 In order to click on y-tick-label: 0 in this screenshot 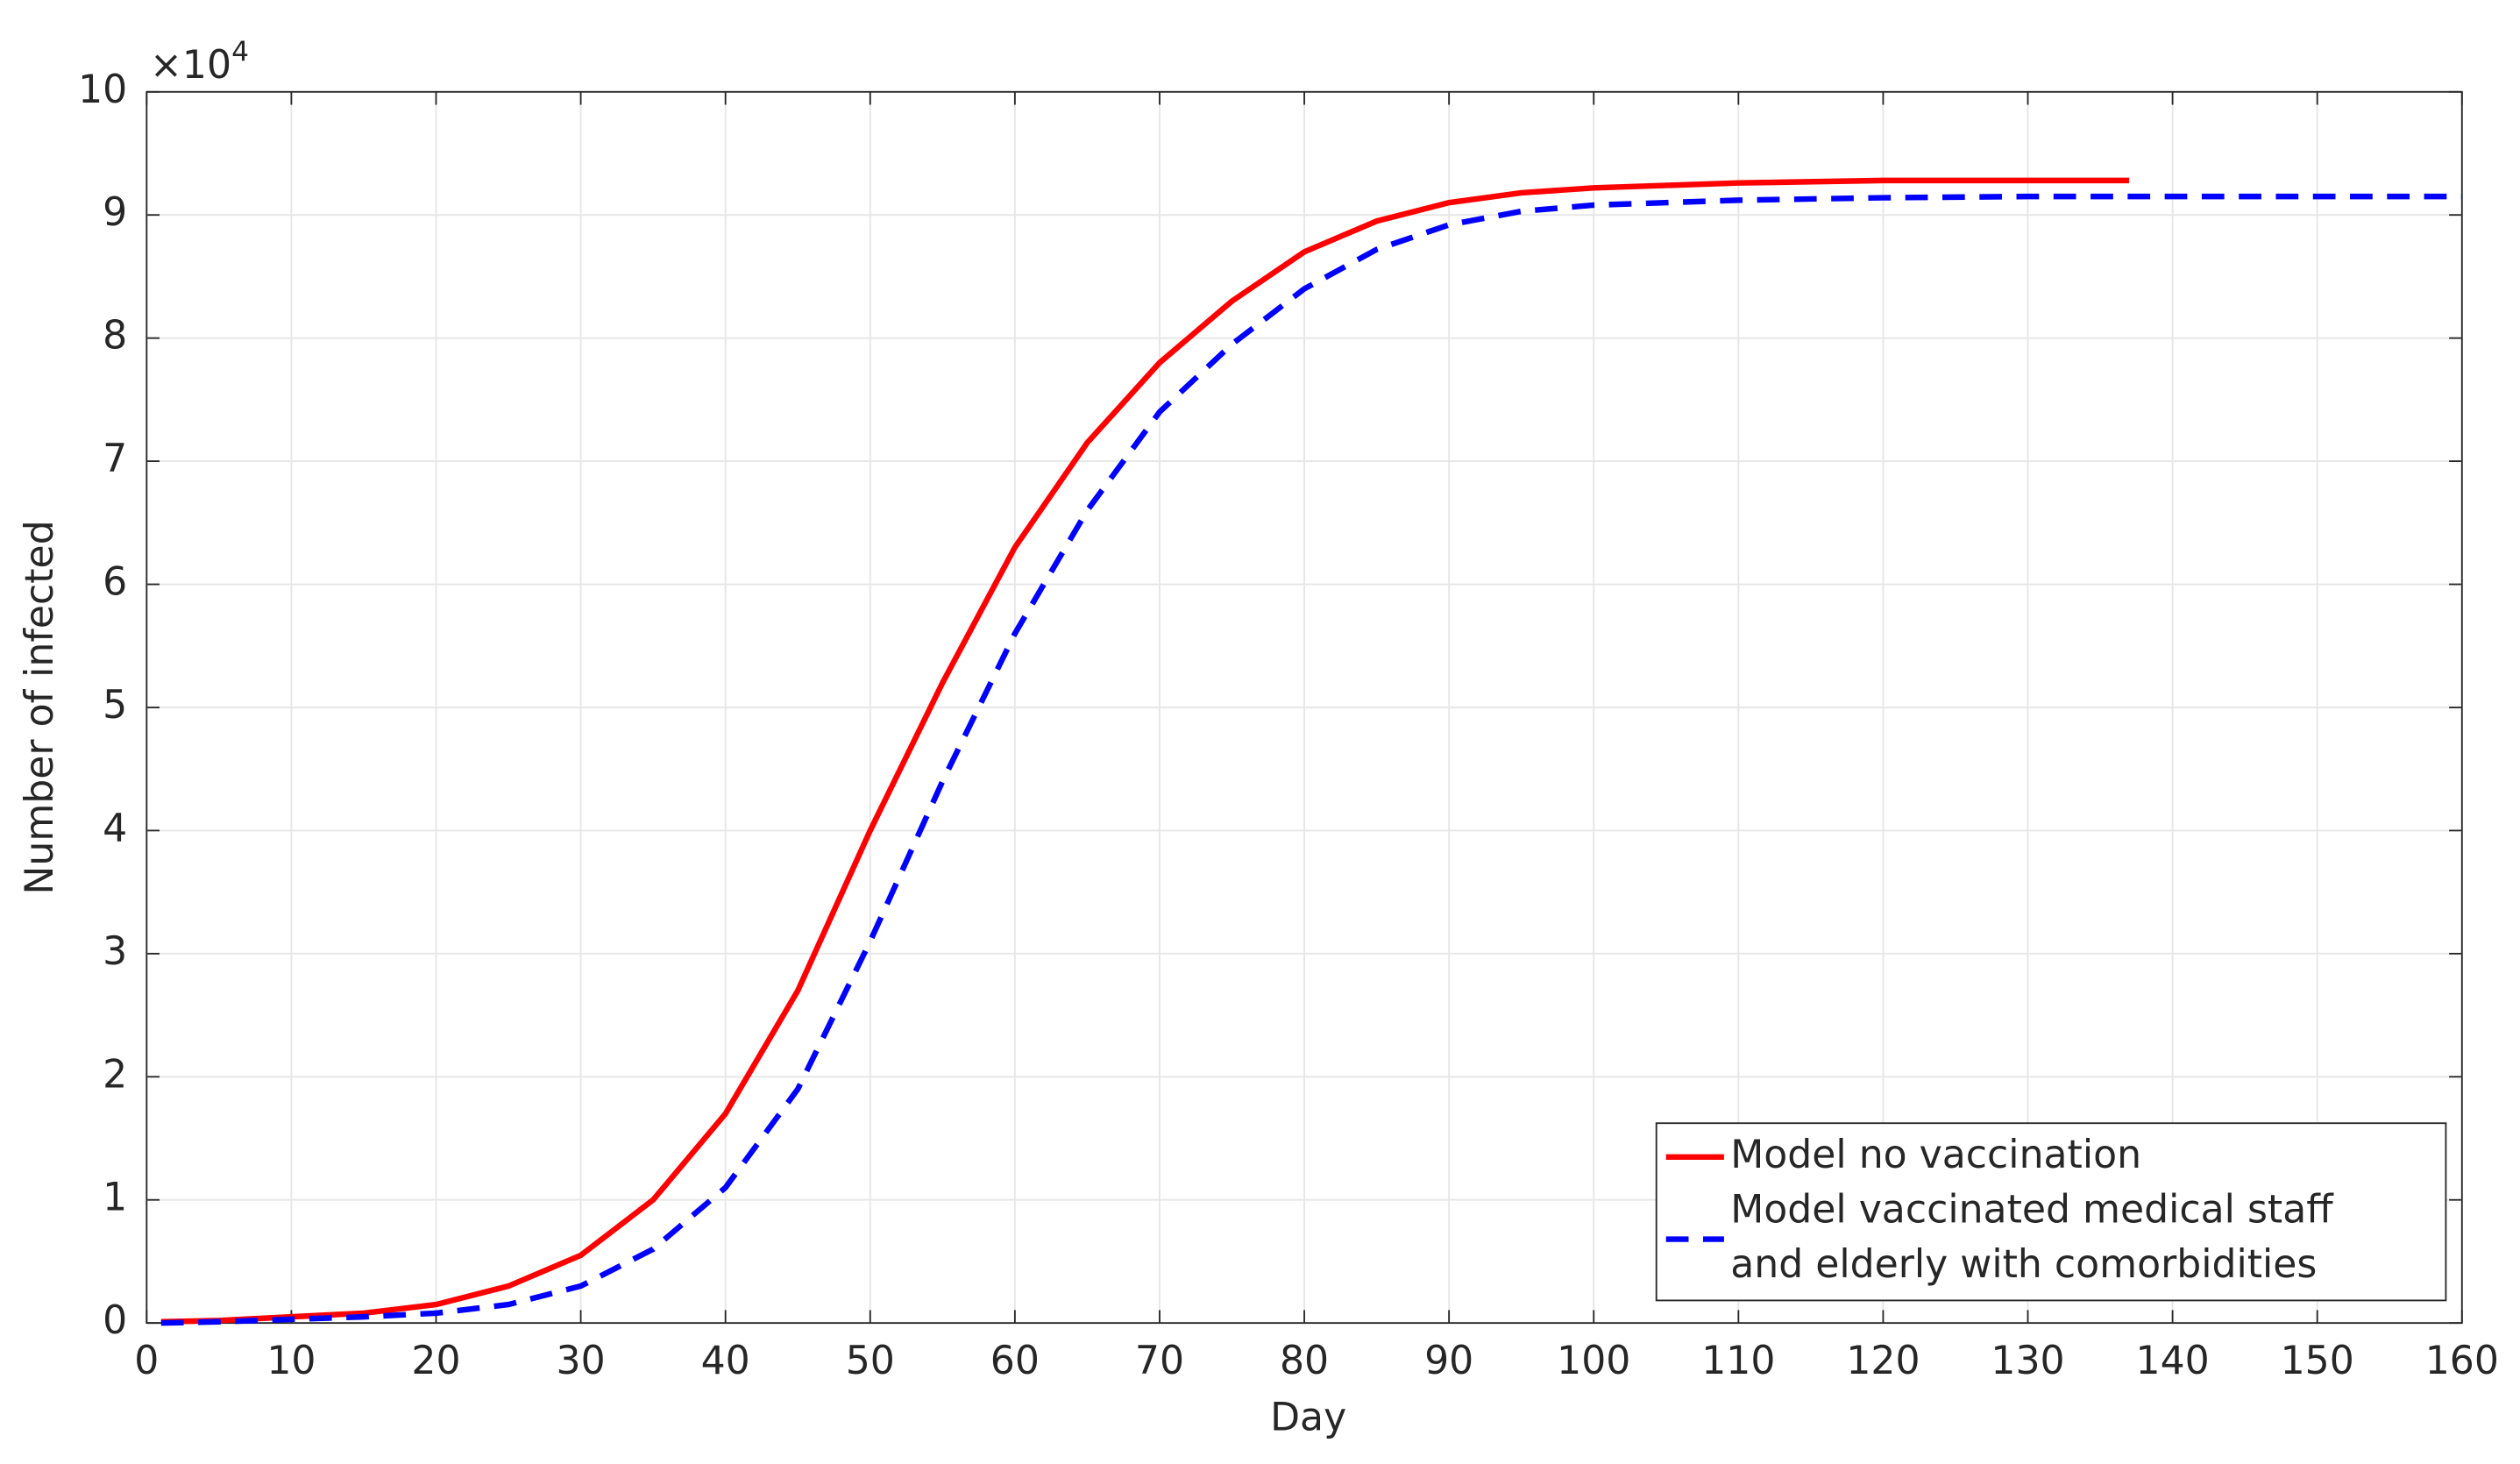, I will do `click(115, 1320)`.